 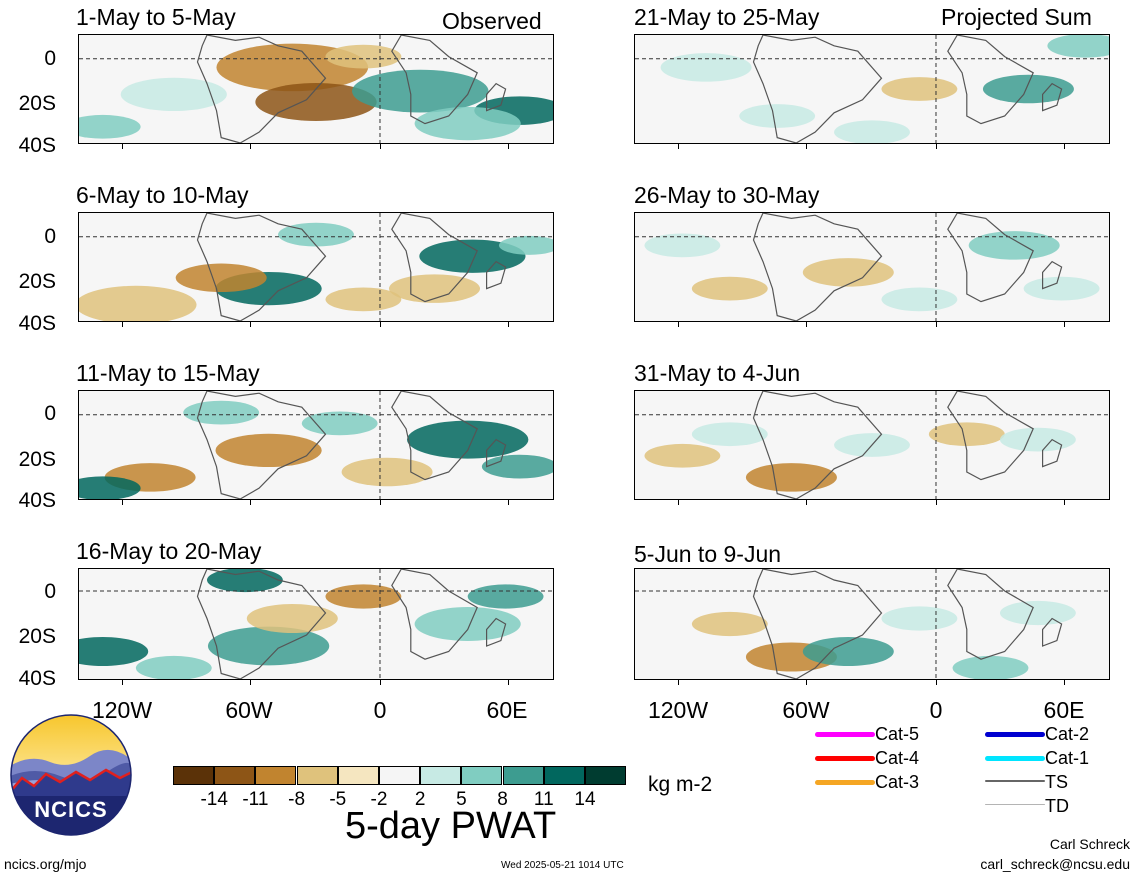 What do you see at coordinates (156, 17) in the screenshot?
I see `panel-title: 1-May to 5-May` at bounding box center [156, 17].